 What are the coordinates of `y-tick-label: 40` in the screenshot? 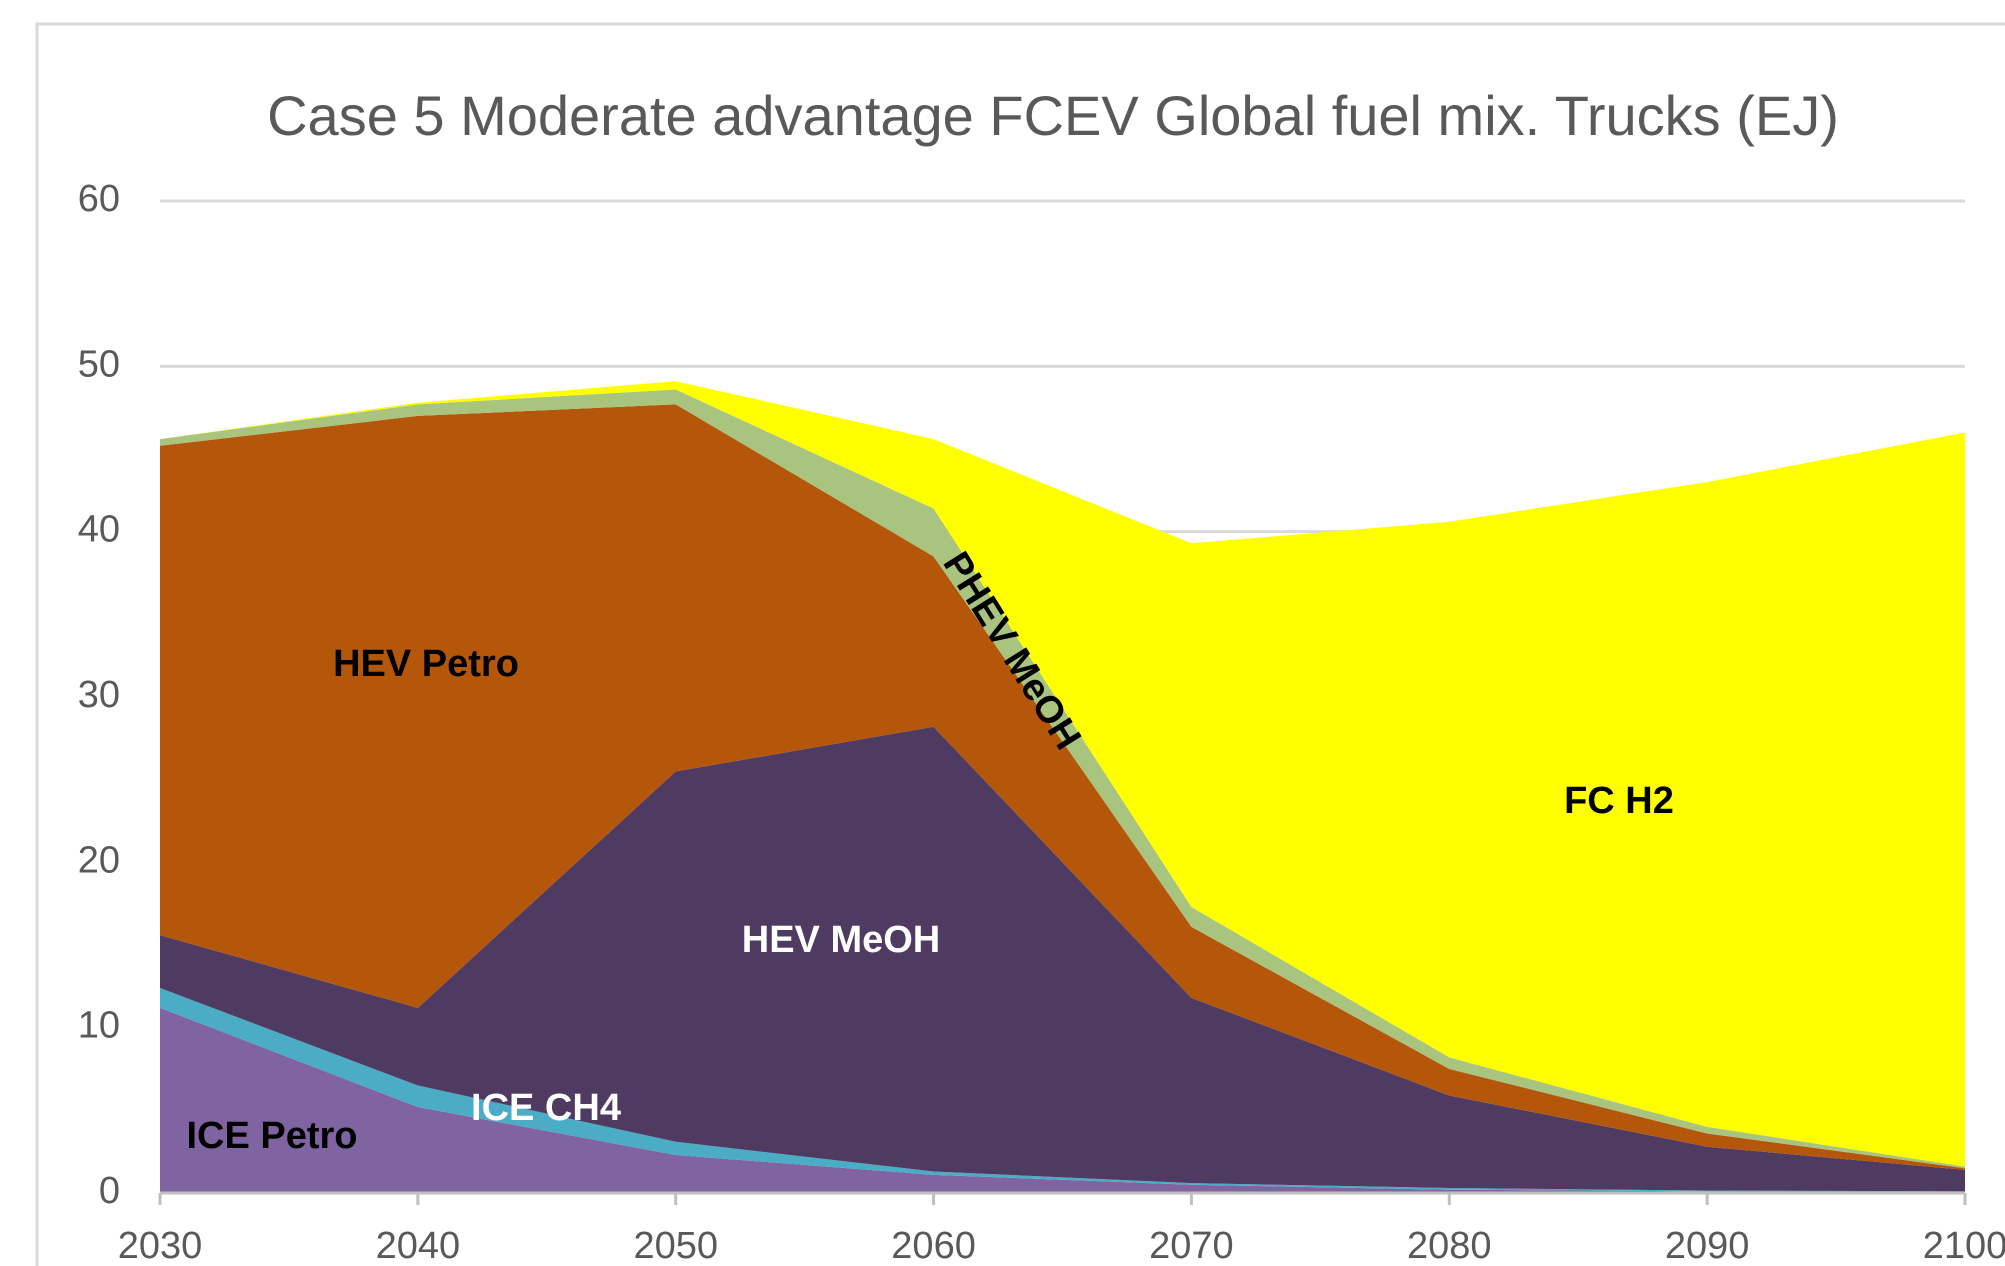 It's located at (99, 530).